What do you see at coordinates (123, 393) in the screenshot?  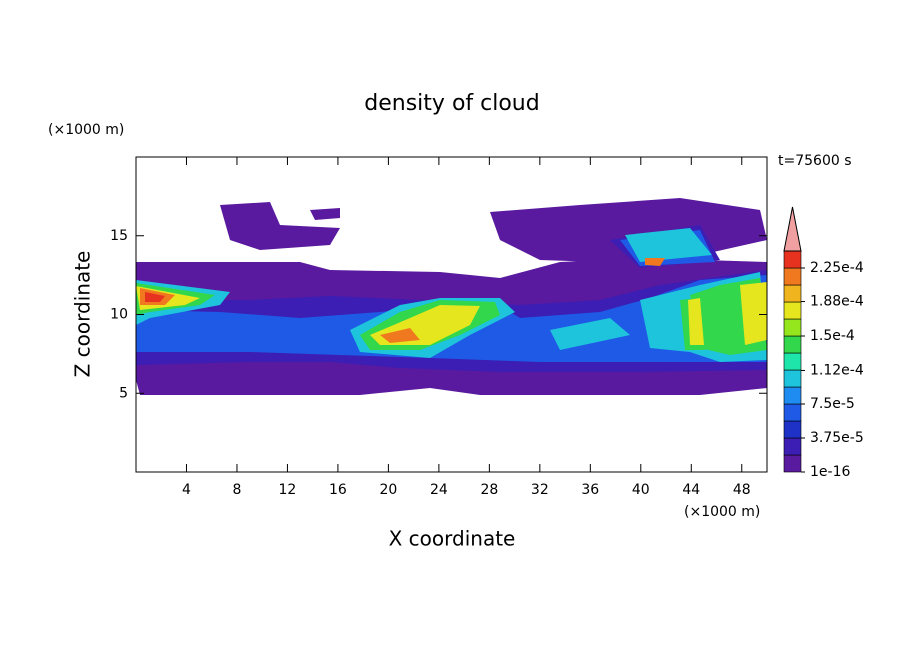 I see `y-tick-label: 5` at bounding box center [123, 393].